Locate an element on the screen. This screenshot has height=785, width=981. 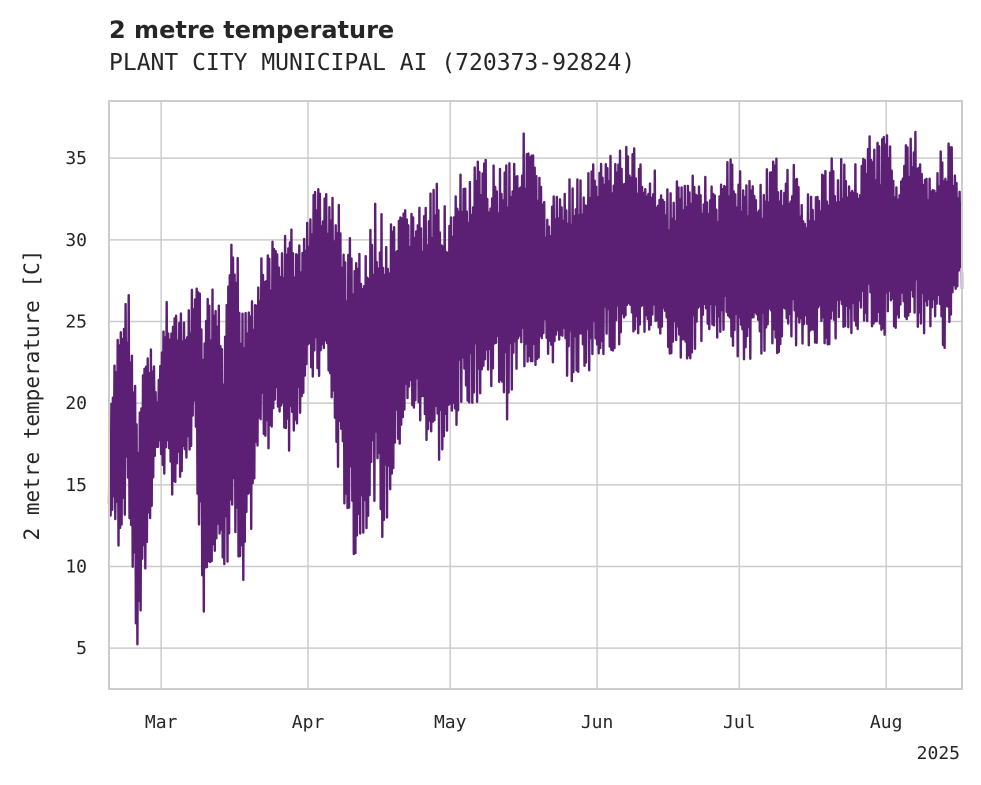
y-tick-labels: 5 10 15 20 25 30 35 is located at coordinates (76, 403).